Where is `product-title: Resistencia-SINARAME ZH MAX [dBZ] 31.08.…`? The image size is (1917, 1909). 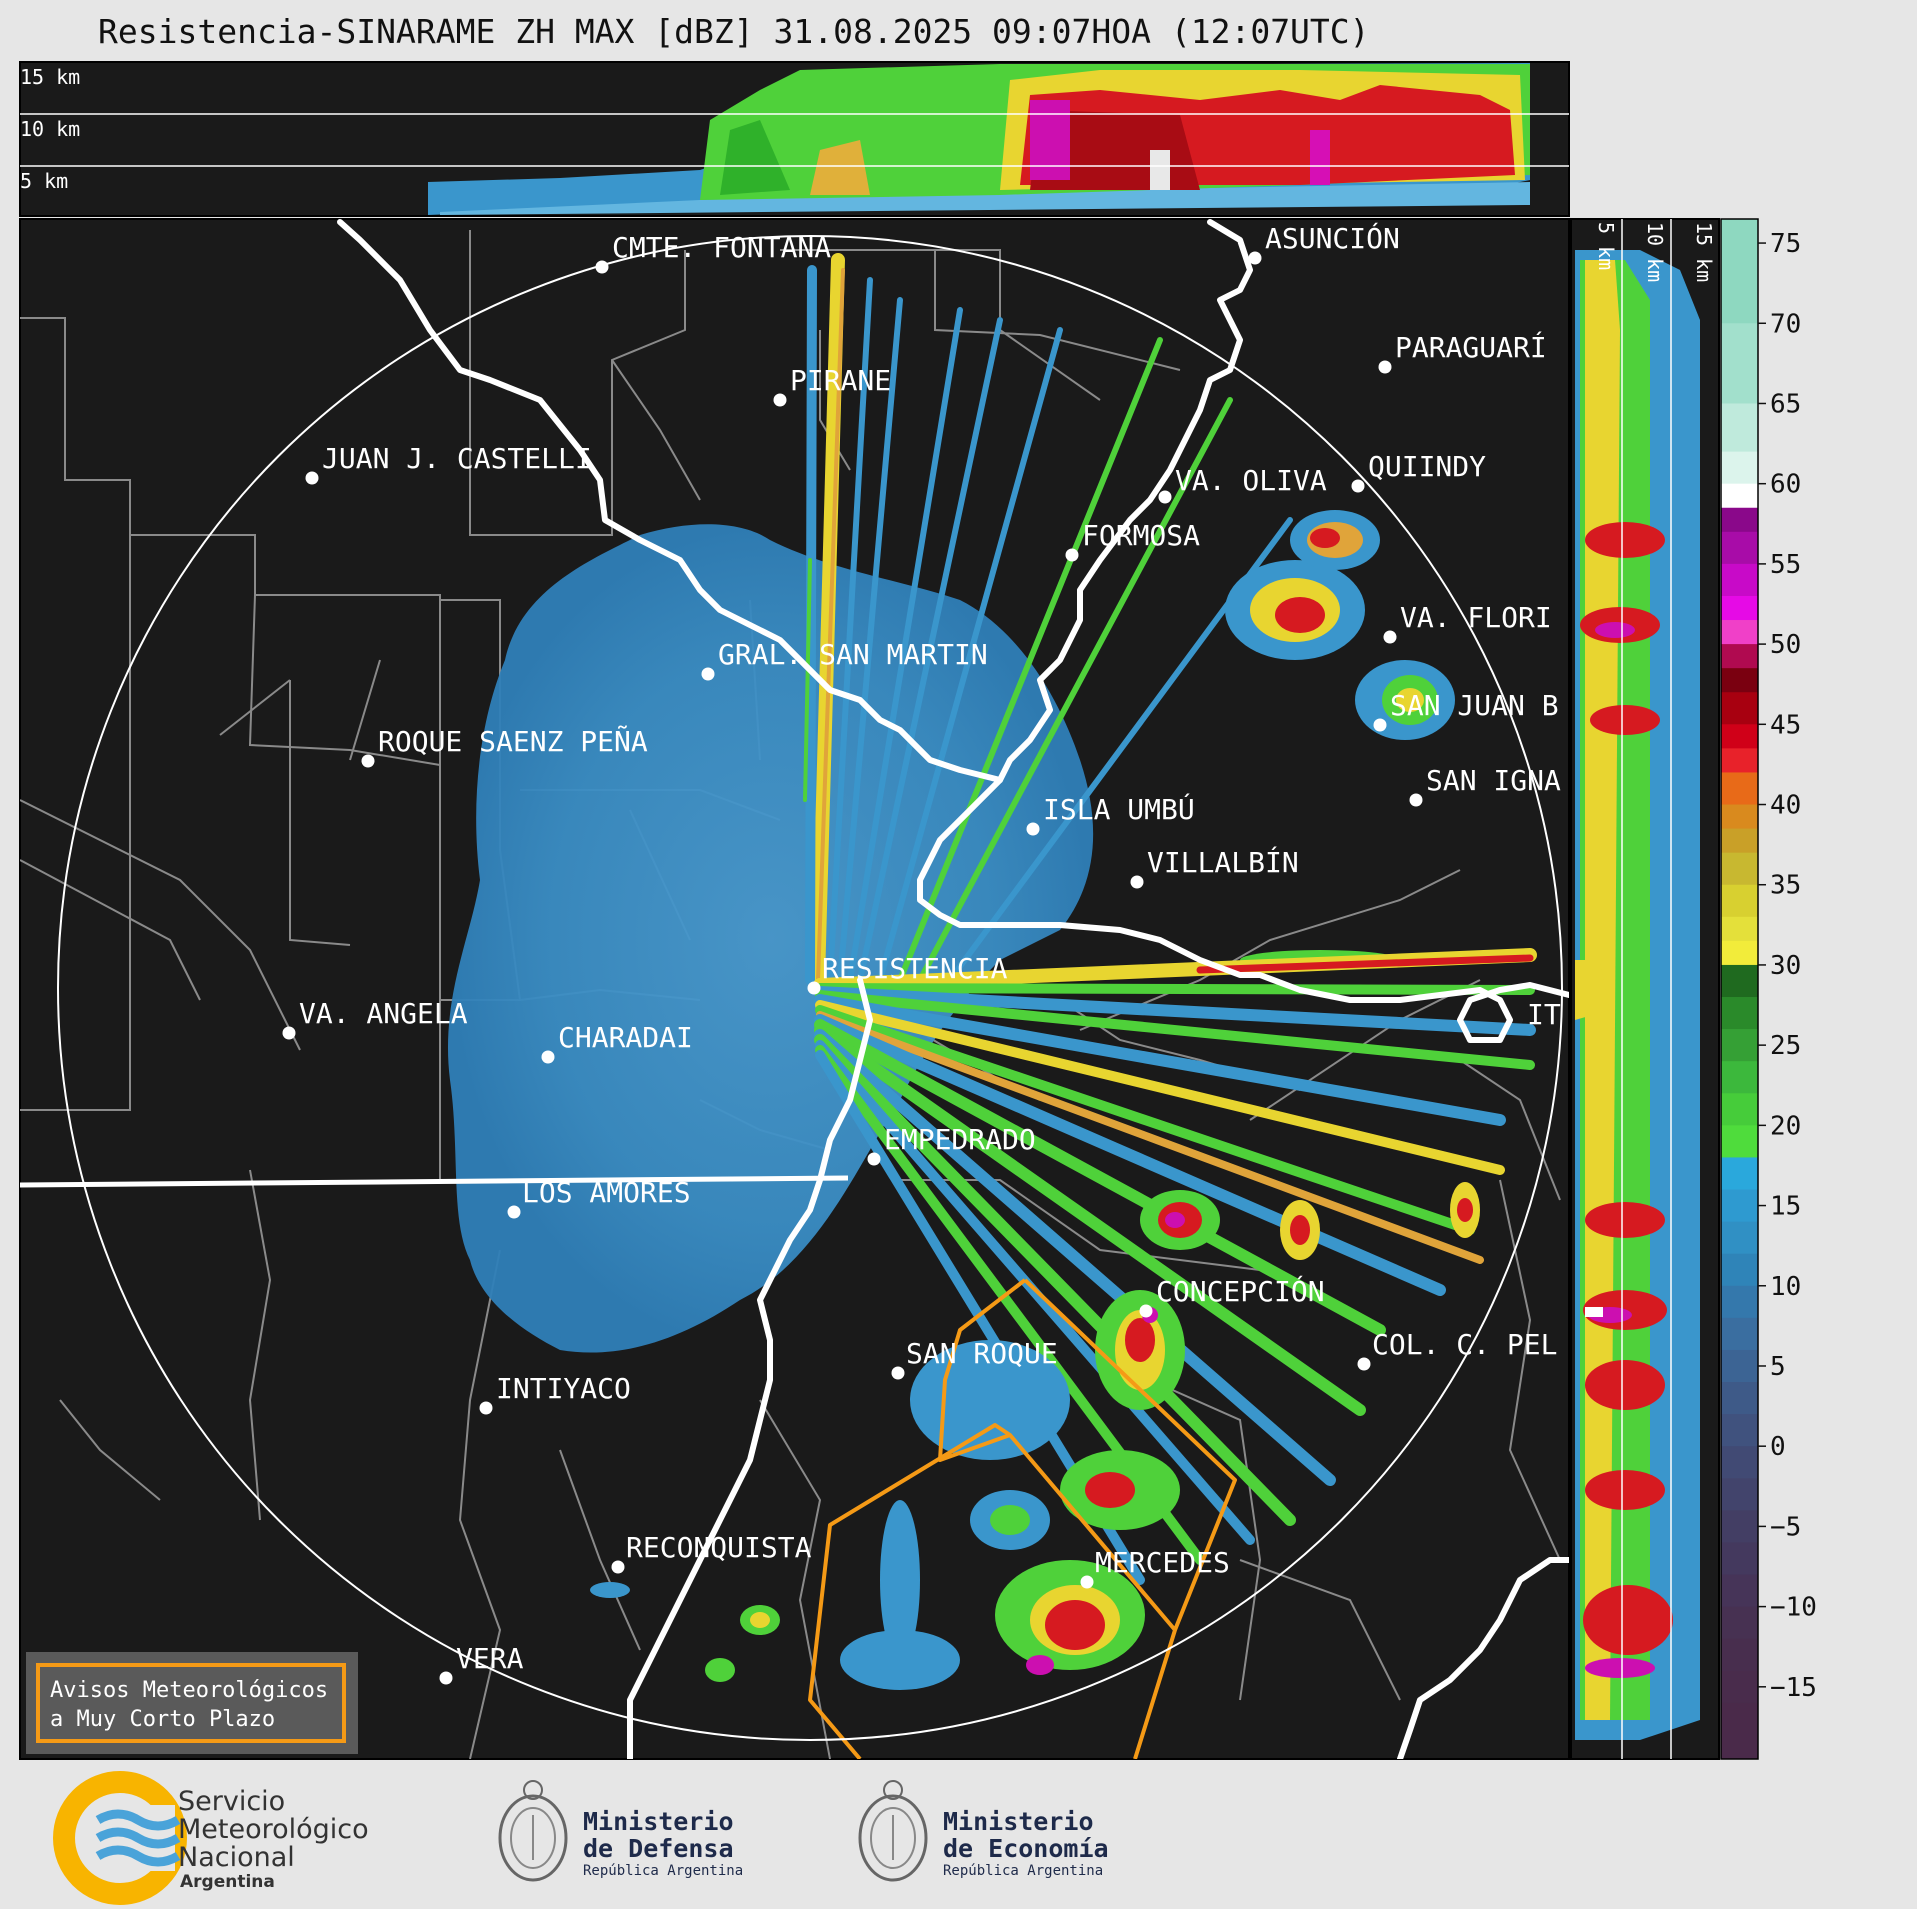 product-title: Resistencia-SINARAME ZH MAX [dBZ] 31.08.… is located at coordinates (734, 31).